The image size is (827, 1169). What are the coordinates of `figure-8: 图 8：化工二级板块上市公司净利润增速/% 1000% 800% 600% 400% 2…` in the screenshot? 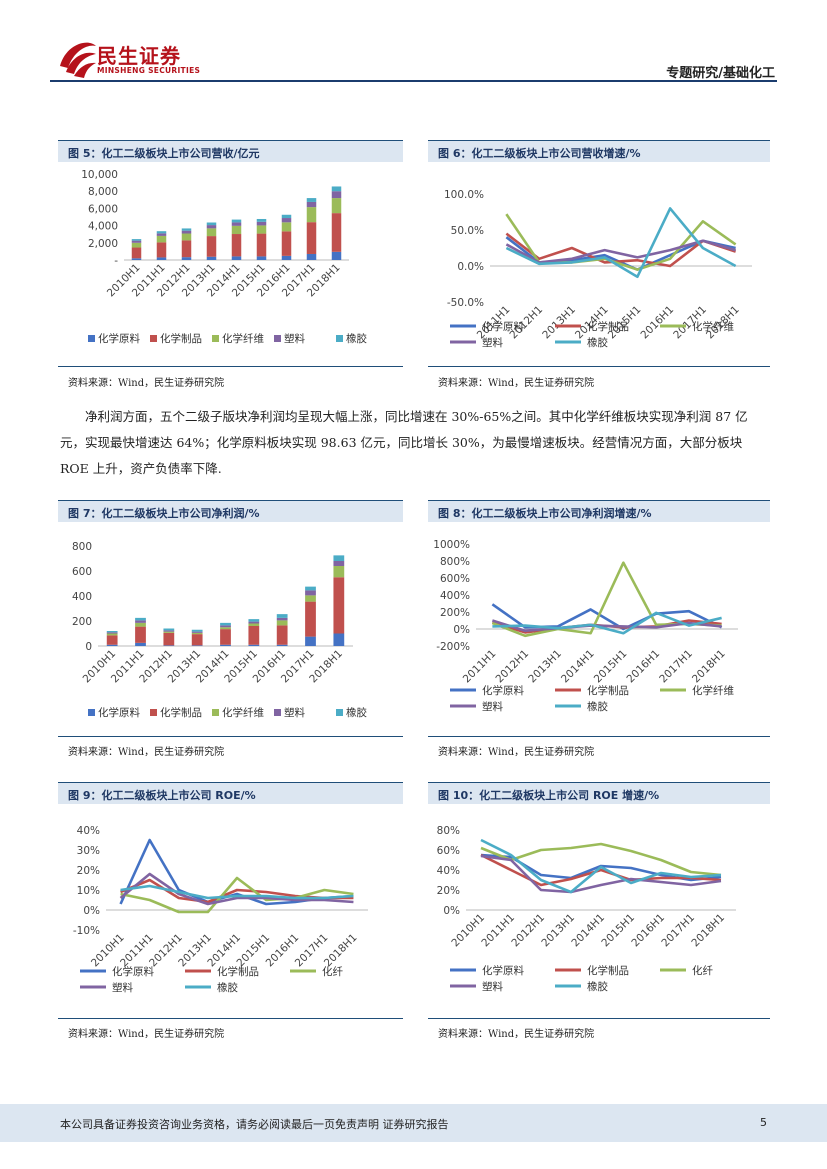 It's located at (599, 630).